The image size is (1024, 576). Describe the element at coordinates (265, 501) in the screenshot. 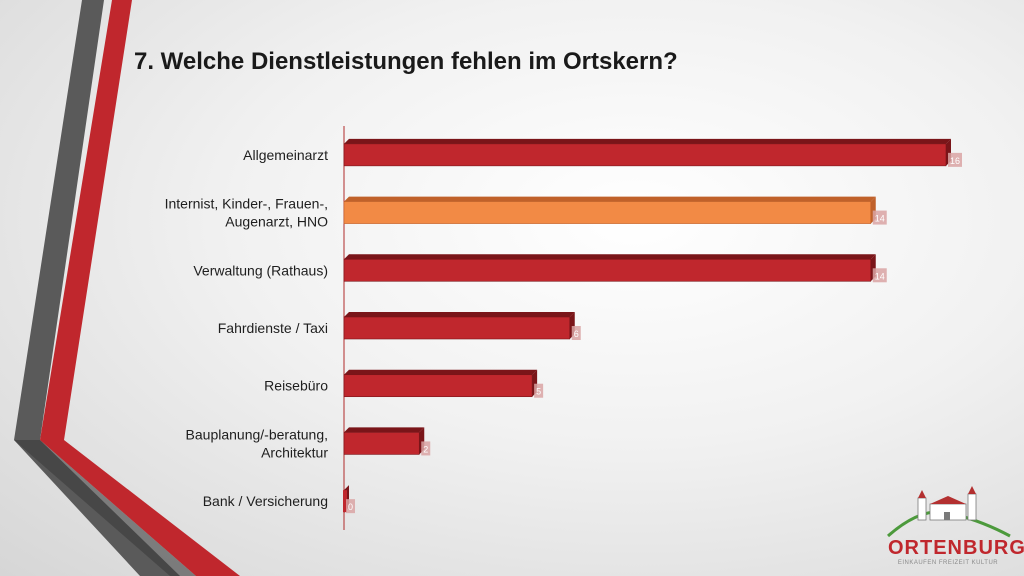

I see `category-label: Bank / Versicherung` at that location.